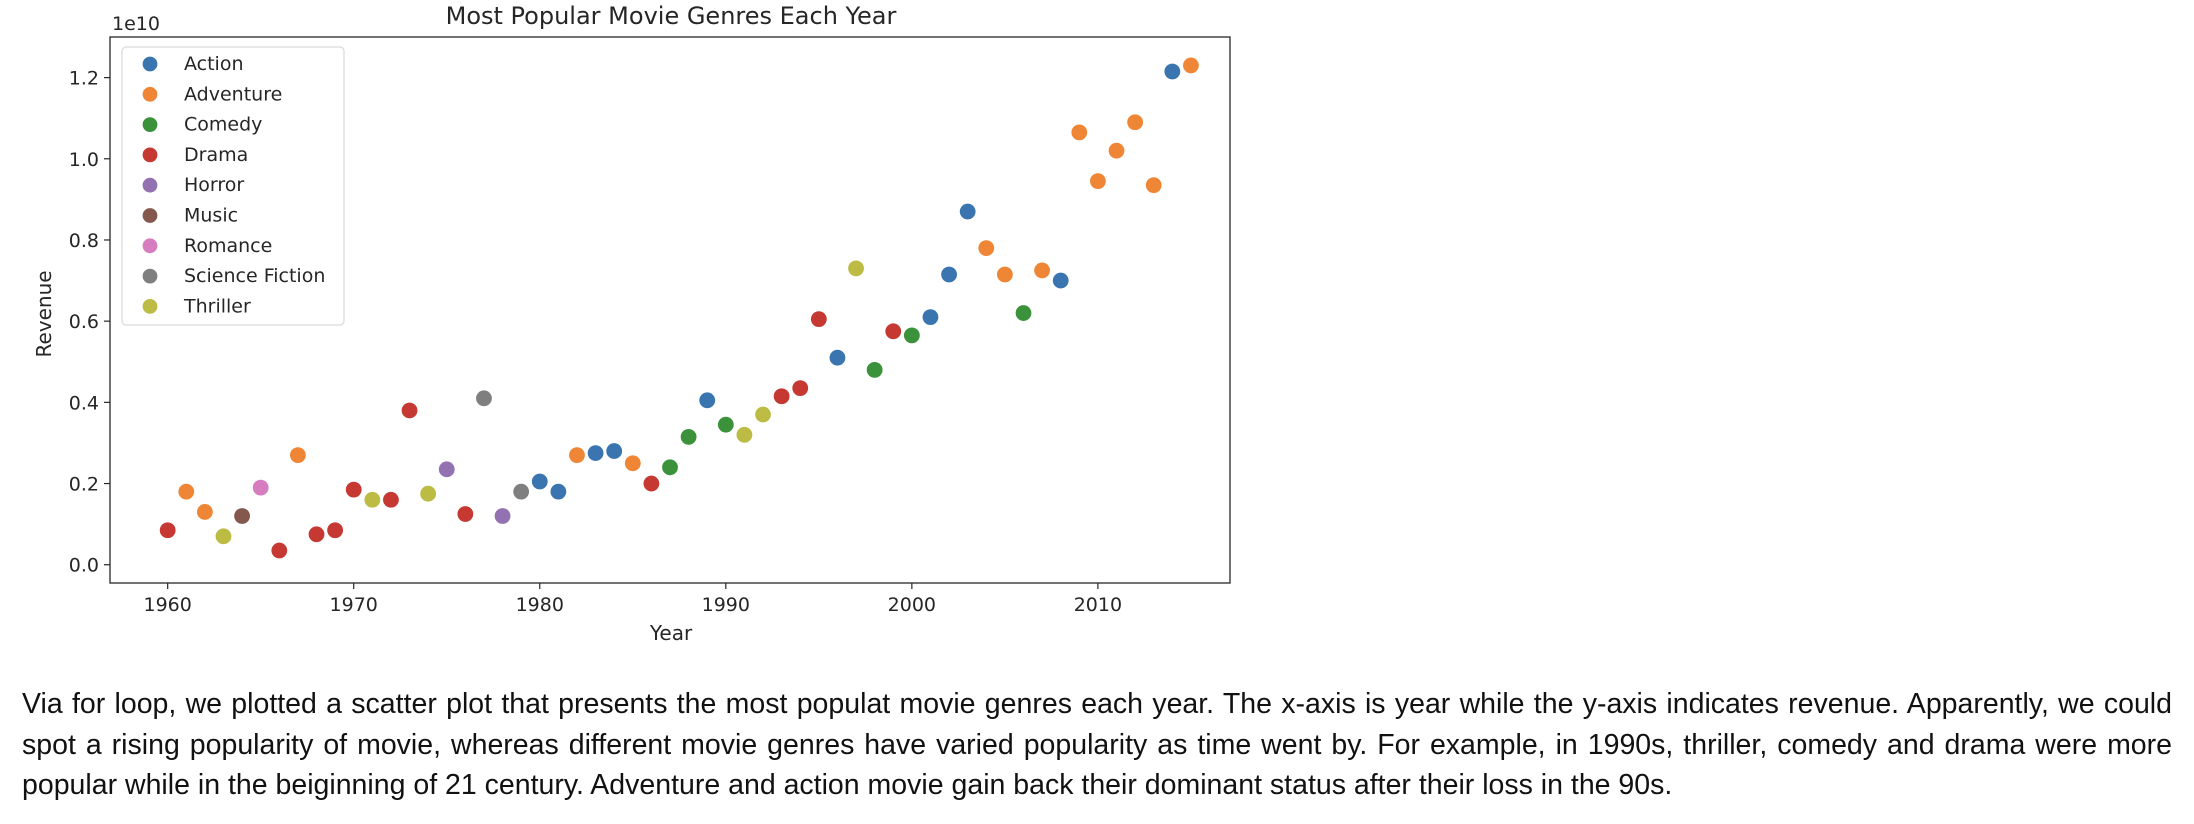 This screenshot has width=2194, height=824. Describe the element at coordinates (217, 306) in the screenshot. I see `legend-label: Thriller` at that location.